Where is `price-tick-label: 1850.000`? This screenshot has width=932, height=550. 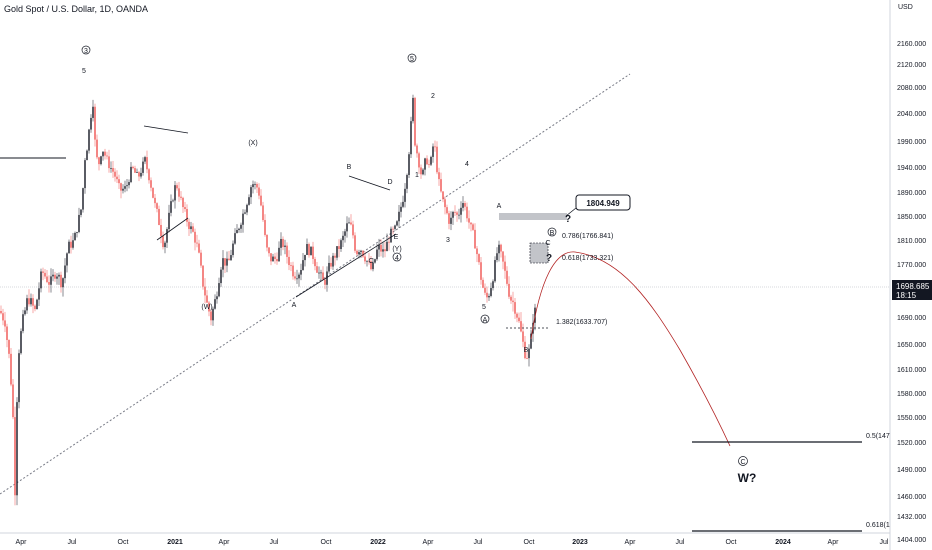 price-tick-label: 1850.000 is located at coordinates (911, 217).